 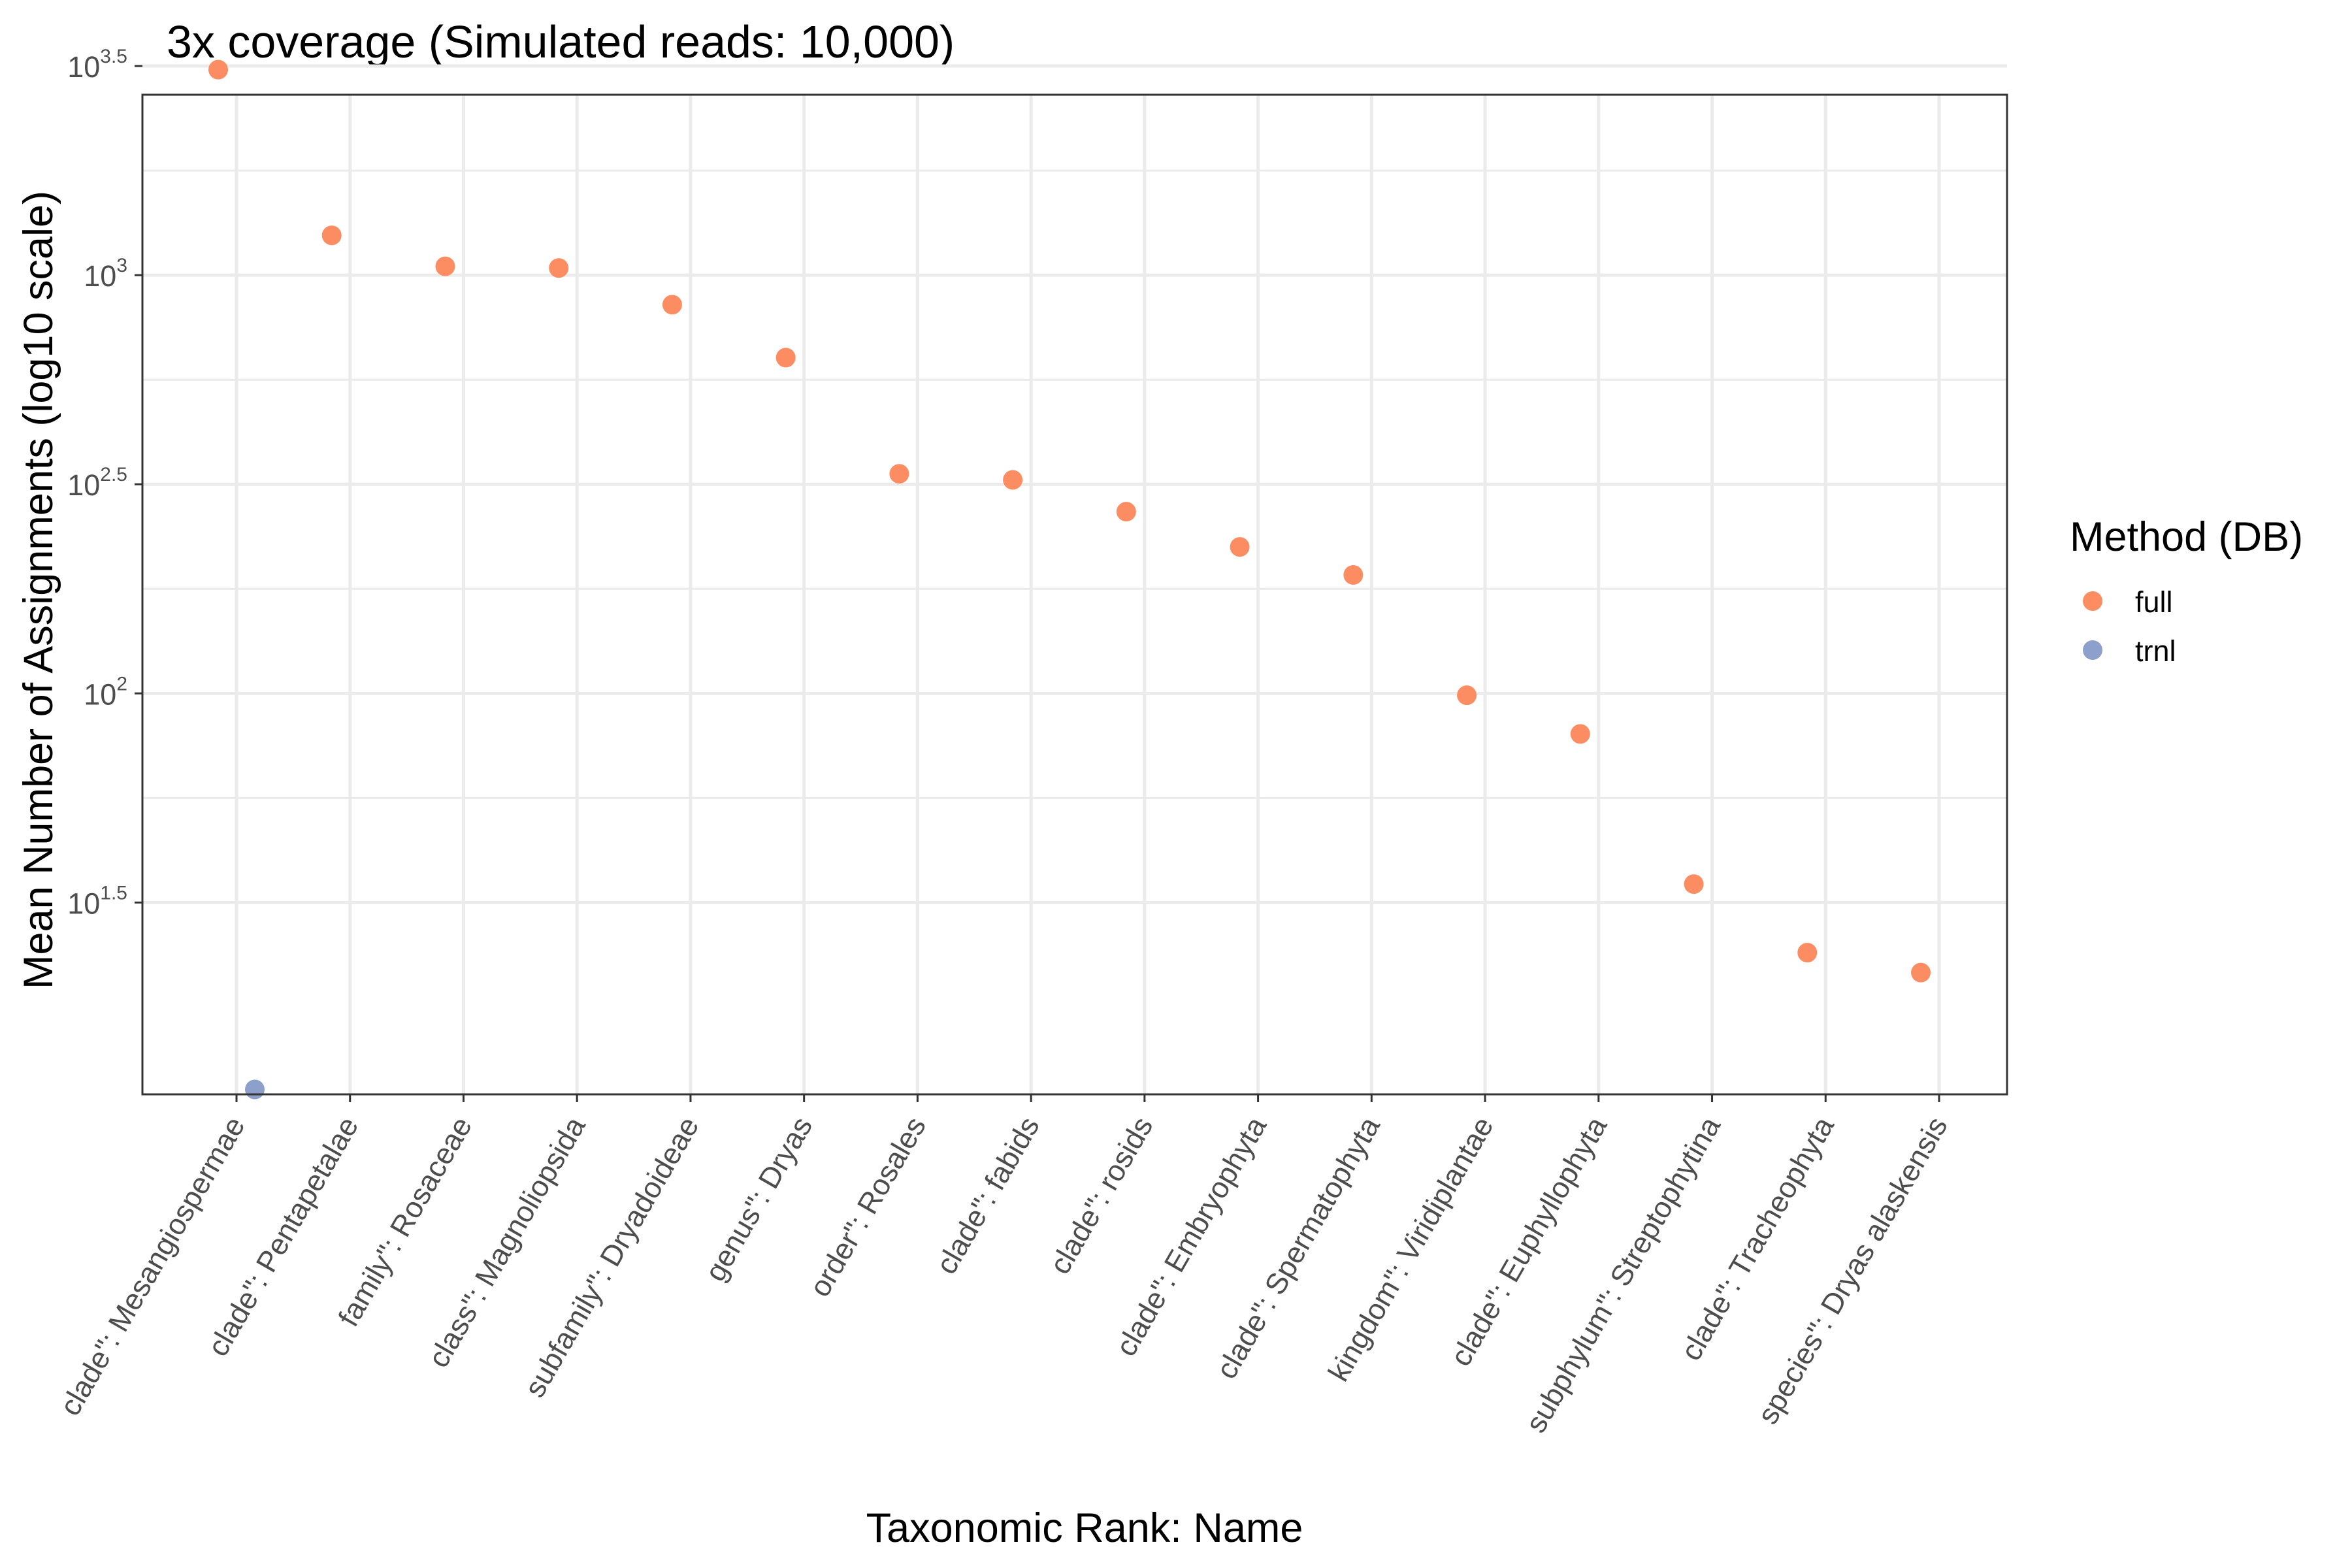 What do you see at coordinates (38, 590) in the screenshot?
I see `y-axis-title: Mean Number of Assignments (log10 scale)` at bounding box center [38, 590].